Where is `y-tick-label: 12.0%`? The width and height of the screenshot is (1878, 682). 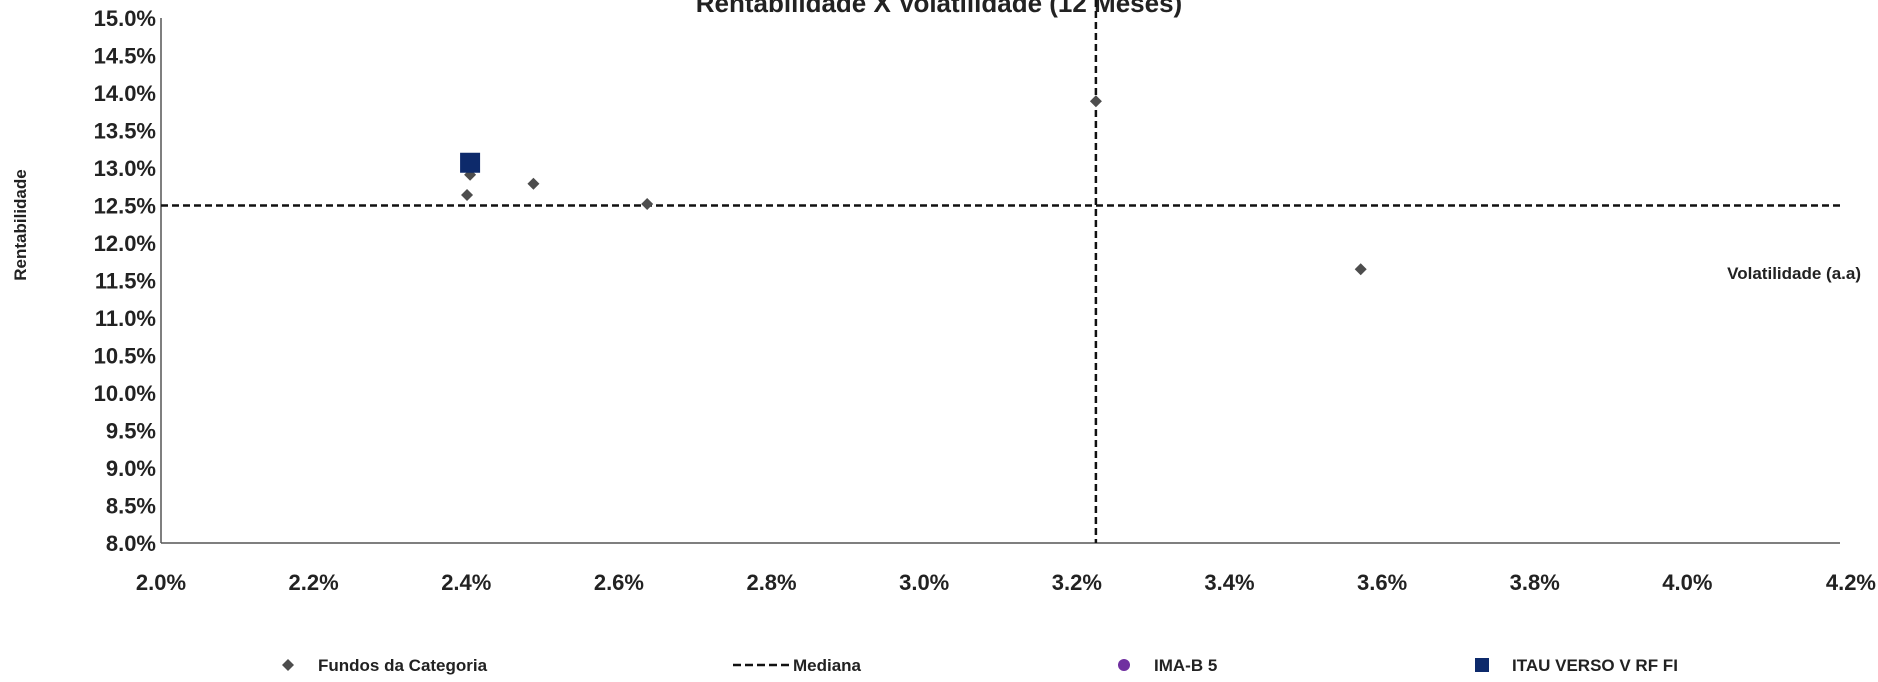
y-tick-label: 12.0% is located at coordinates (125, 243).